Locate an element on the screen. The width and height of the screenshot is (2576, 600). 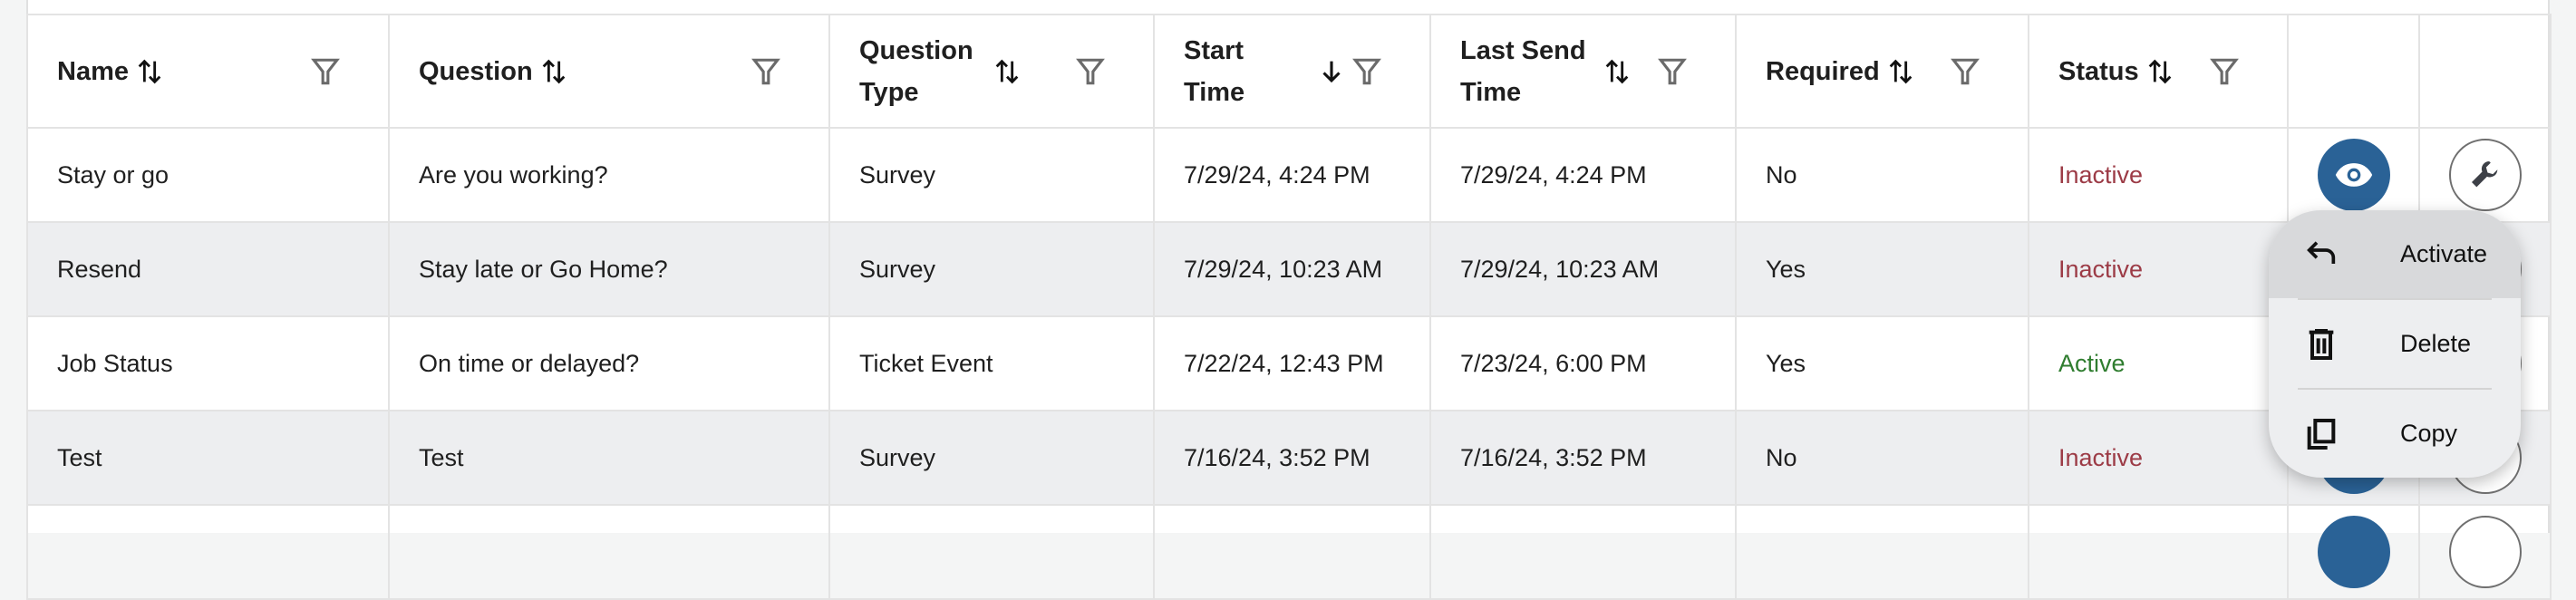
column-header: Question is located at coordinates (609, 71).